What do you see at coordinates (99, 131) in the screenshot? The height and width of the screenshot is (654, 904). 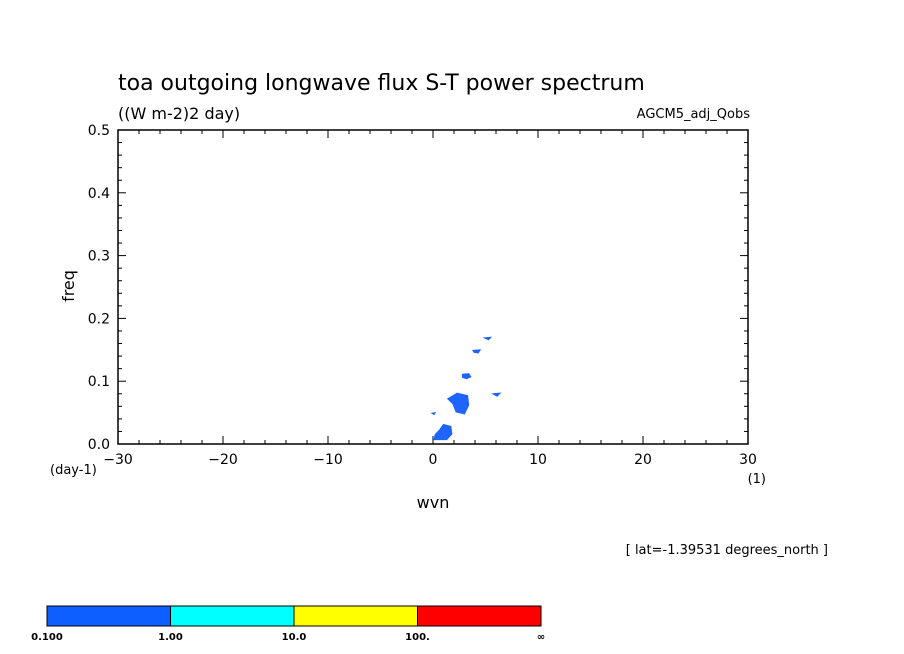 I see `y-tick-label: 0.5` at bounding box center [99, 131].